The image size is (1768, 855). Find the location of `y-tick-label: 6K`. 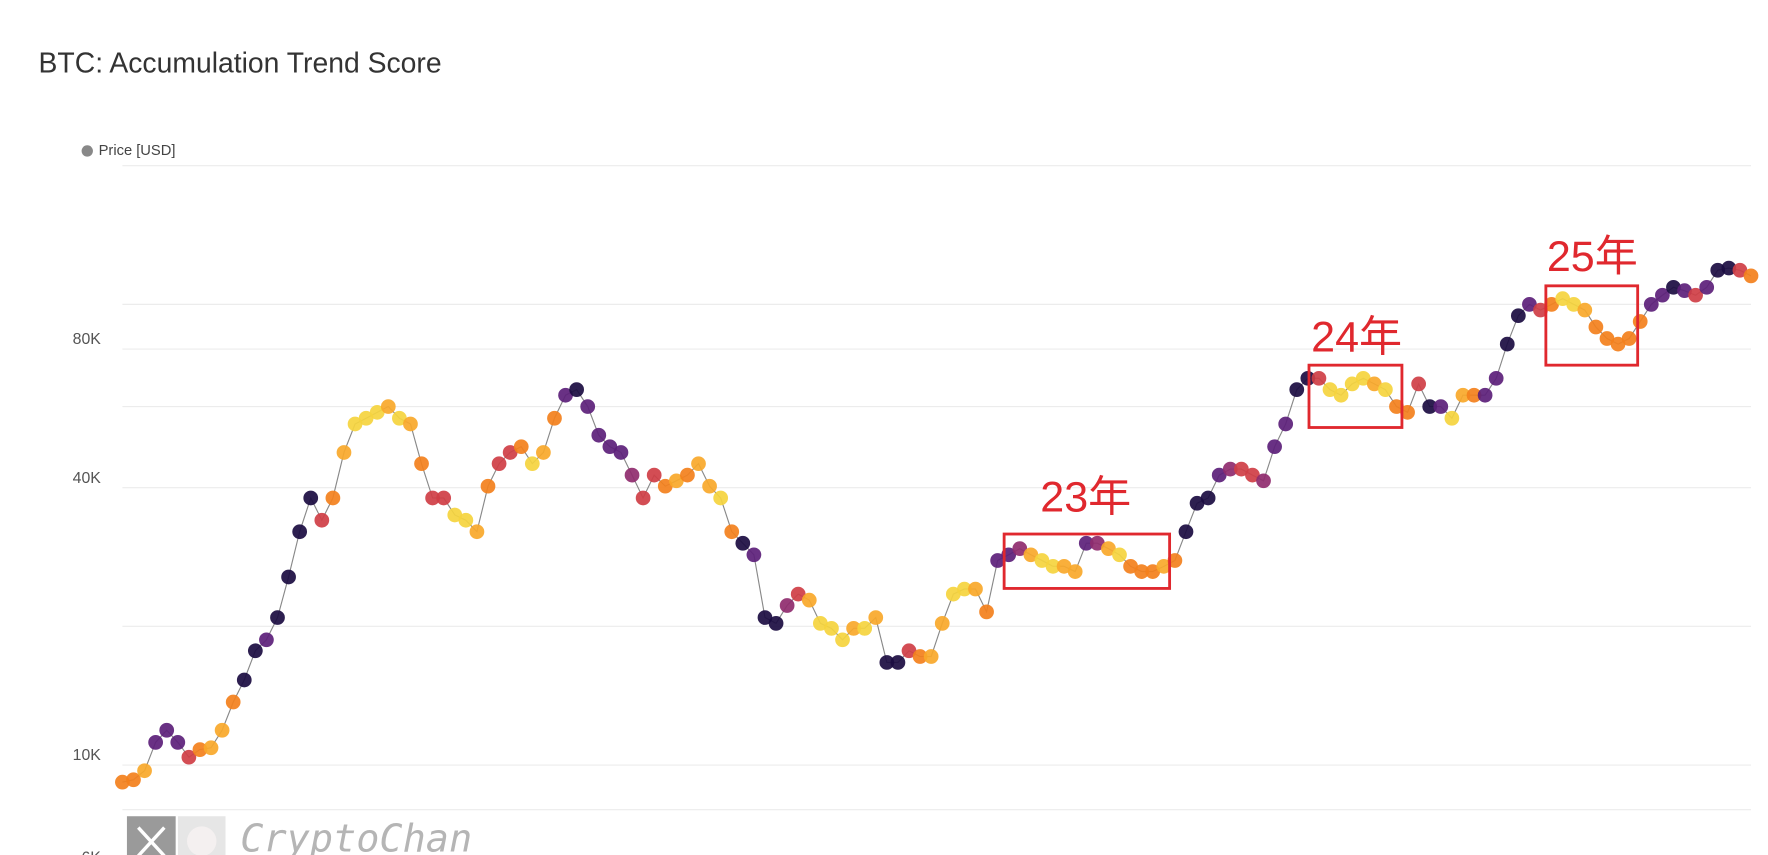

y-tick-label: 6K is located at coordinates (91, 852).